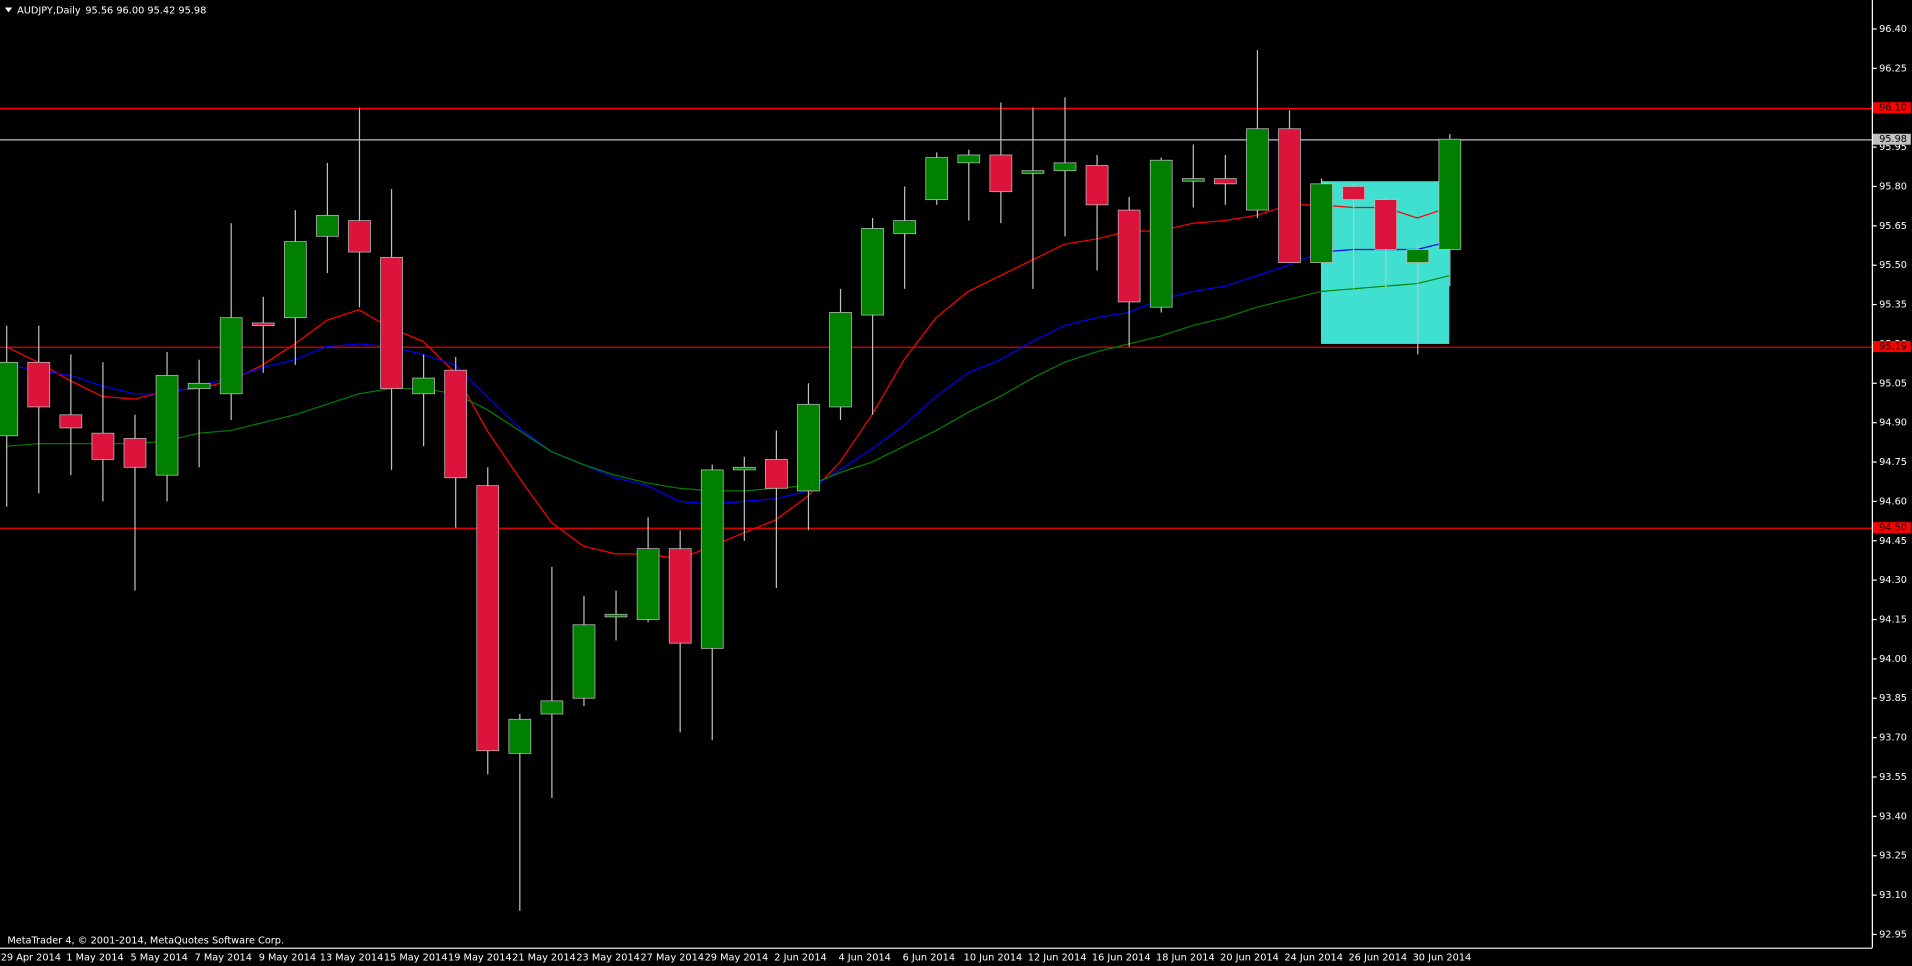  I want to click on x-tick-label: 29 Apr 2014, so click(31, 957).